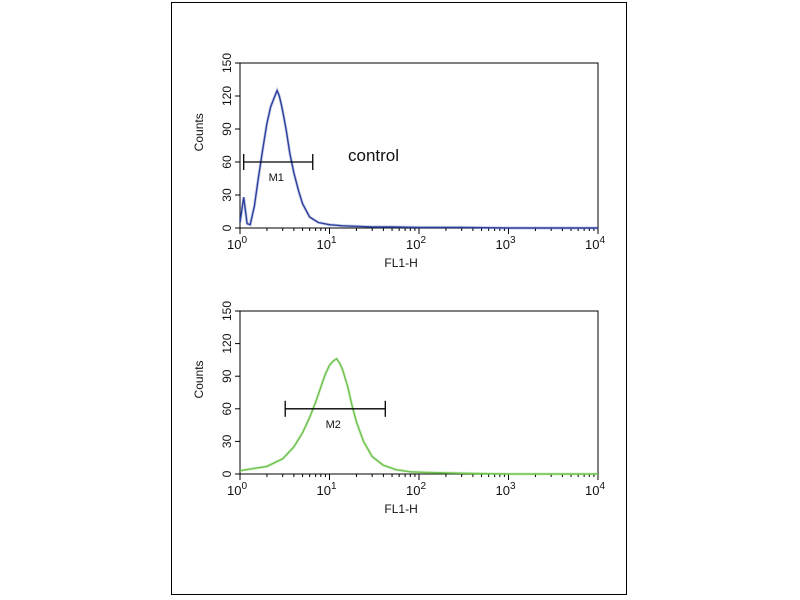  What do you see at coordinates (335, 415) in the screenshot?
I see `gate-marker: M2` at bounding box center [335, 415].